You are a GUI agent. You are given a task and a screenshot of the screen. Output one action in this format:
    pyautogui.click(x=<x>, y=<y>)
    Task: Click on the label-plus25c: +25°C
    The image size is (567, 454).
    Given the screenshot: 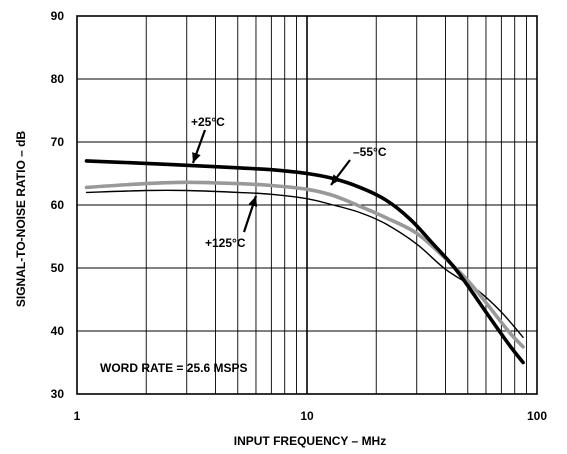 What is the action you would take?
    pyautogui.click(x=208, y=122)
    